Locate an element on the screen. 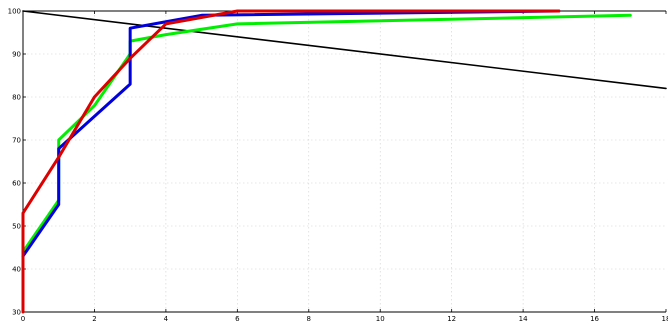 The width and height of the screenshot is (668, 324). x-tick-label: 16 is located at coordinates (594, 319).